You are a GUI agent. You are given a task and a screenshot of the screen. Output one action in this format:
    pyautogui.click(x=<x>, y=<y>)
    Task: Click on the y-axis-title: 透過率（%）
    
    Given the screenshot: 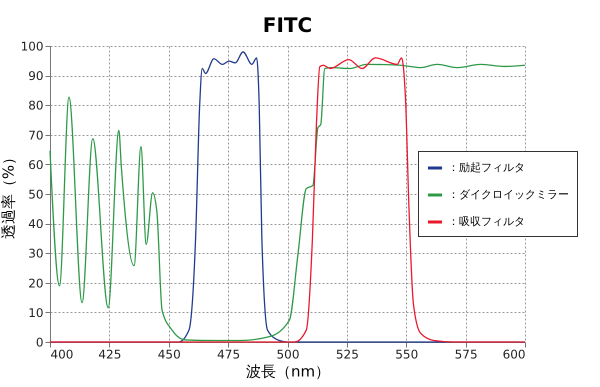 What is the action you would take?
    pyautogui.click(x=9, y=195)
    